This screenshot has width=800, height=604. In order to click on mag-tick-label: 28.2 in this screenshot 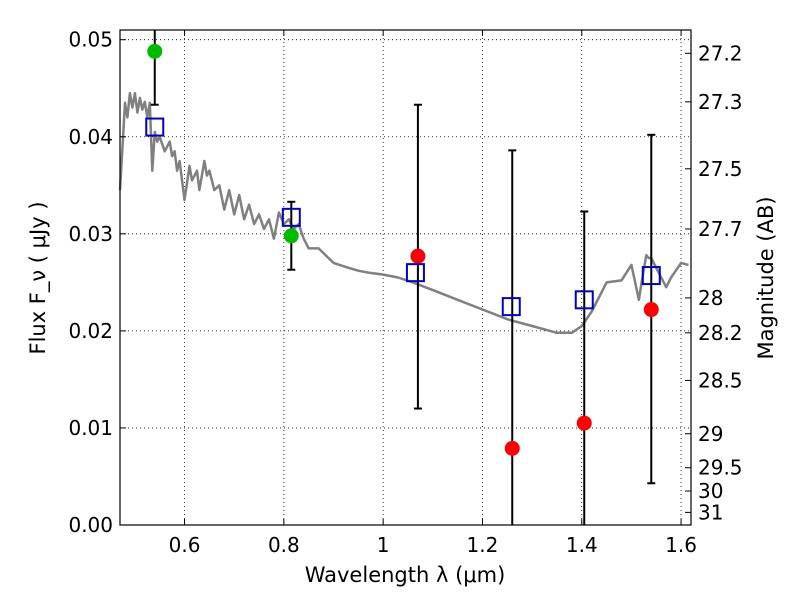, I will do `click(720, 333)`.